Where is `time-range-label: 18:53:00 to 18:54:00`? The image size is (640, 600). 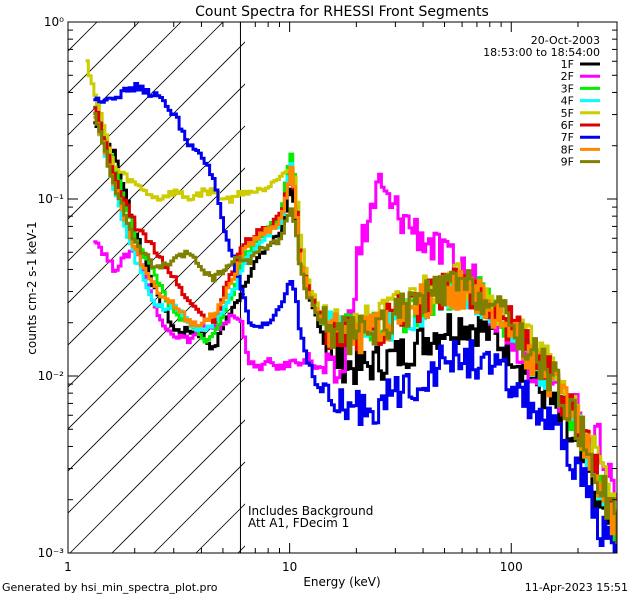
time-range-label: 18:53:00 to 18:54:00 is located at coordinates (541, 52).